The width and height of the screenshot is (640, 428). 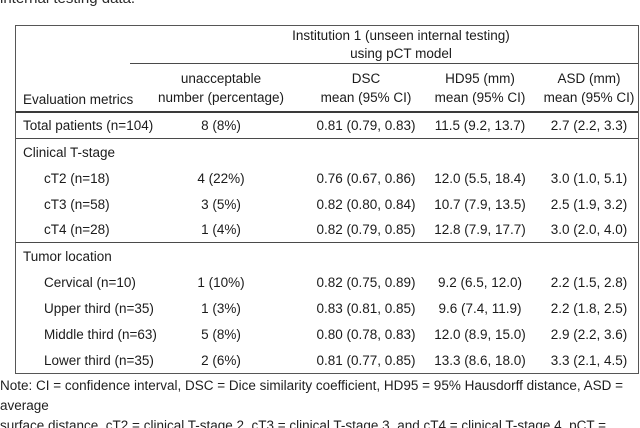 What do you see at coordinates (77, 229) in the screenshot?
I see `row-label: cT4 (n=28)` at bounding box center [77, 229].